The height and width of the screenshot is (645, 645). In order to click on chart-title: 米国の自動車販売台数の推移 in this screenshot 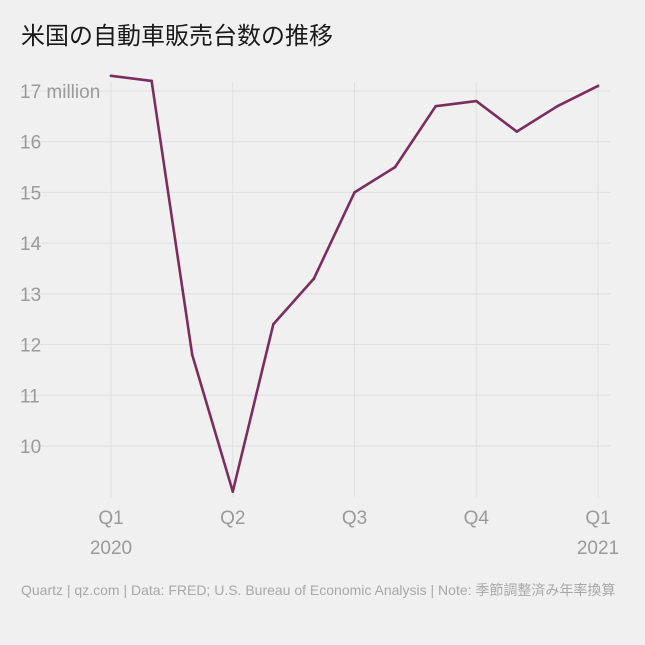, I will do `click(177, 36)`.